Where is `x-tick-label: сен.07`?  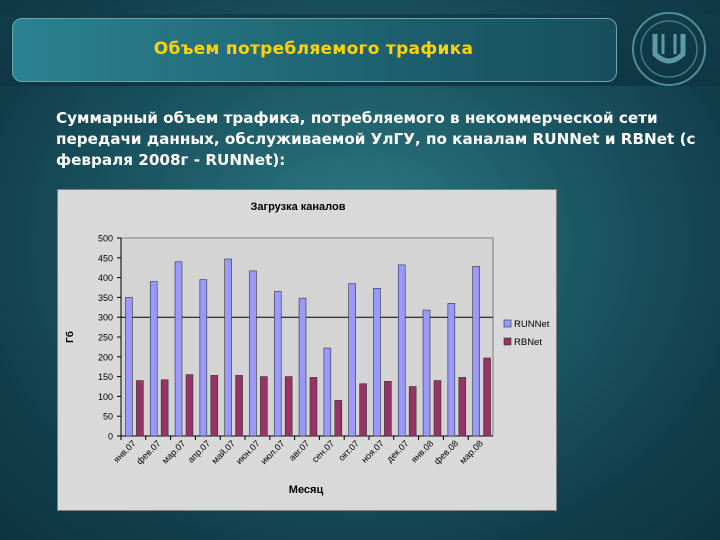 x-tick-label: сен.07 is located at coordinates (323, 451).